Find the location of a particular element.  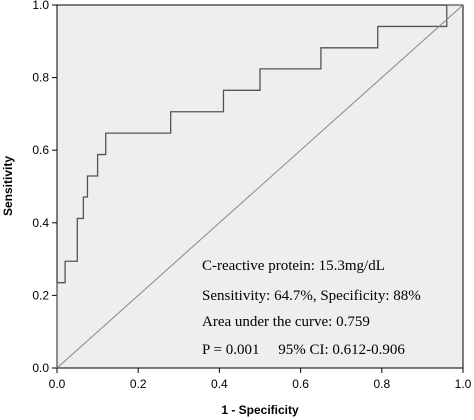

annotation-line-2: Sensitivity: 64.7%, Specificity: 88% is located at coordinates (311, 296).